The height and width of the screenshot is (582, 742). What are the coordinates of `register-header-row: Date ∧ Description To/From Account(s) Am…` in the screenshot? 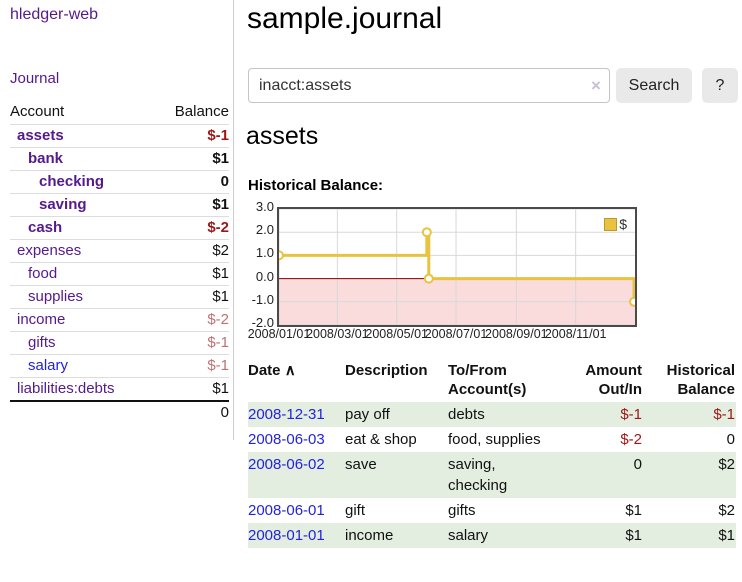 It's located at (492, 381).